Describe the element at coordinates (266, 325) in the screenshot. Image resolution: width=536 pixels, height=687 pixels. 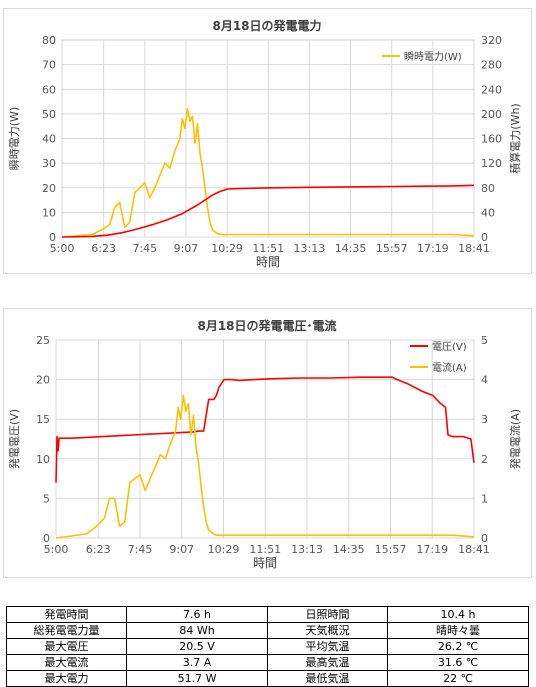
I see `chart-title: 8月18日の発電電圧･電流` at that location.